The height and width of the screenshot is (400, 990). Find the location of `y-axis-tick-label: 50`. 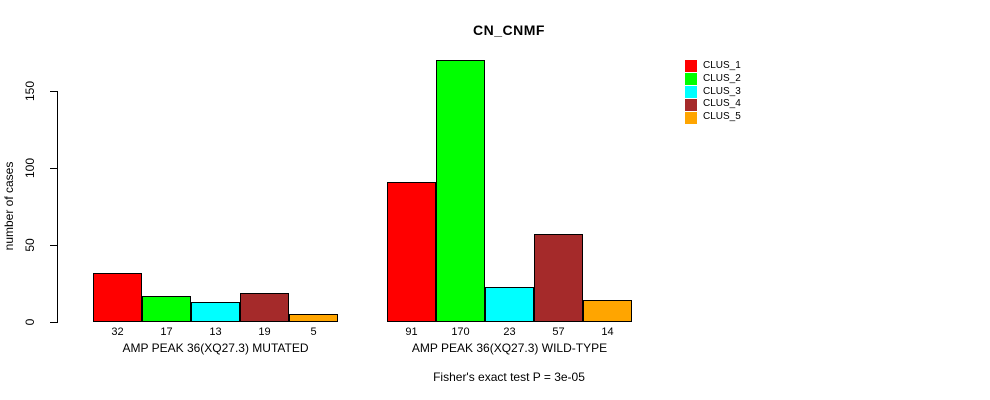

y-axis-tick-label: 50 is located at coordinates (30, 245).